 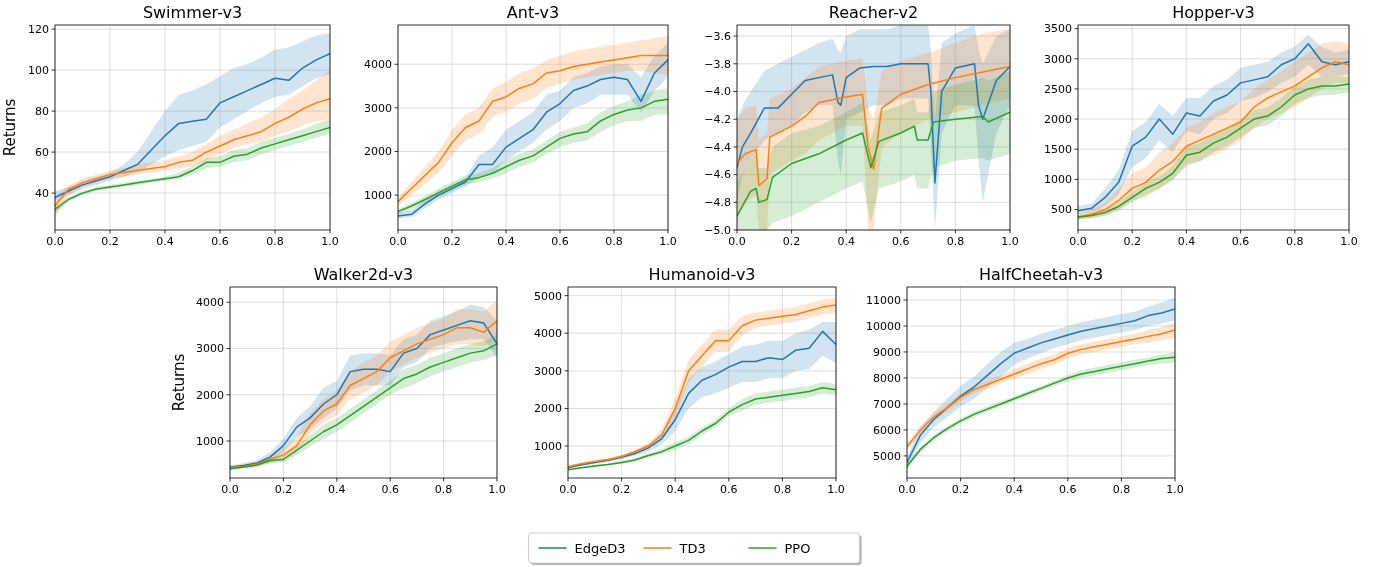 I want to click on y-tick-label: −3.8, so click(x=717, y=64).